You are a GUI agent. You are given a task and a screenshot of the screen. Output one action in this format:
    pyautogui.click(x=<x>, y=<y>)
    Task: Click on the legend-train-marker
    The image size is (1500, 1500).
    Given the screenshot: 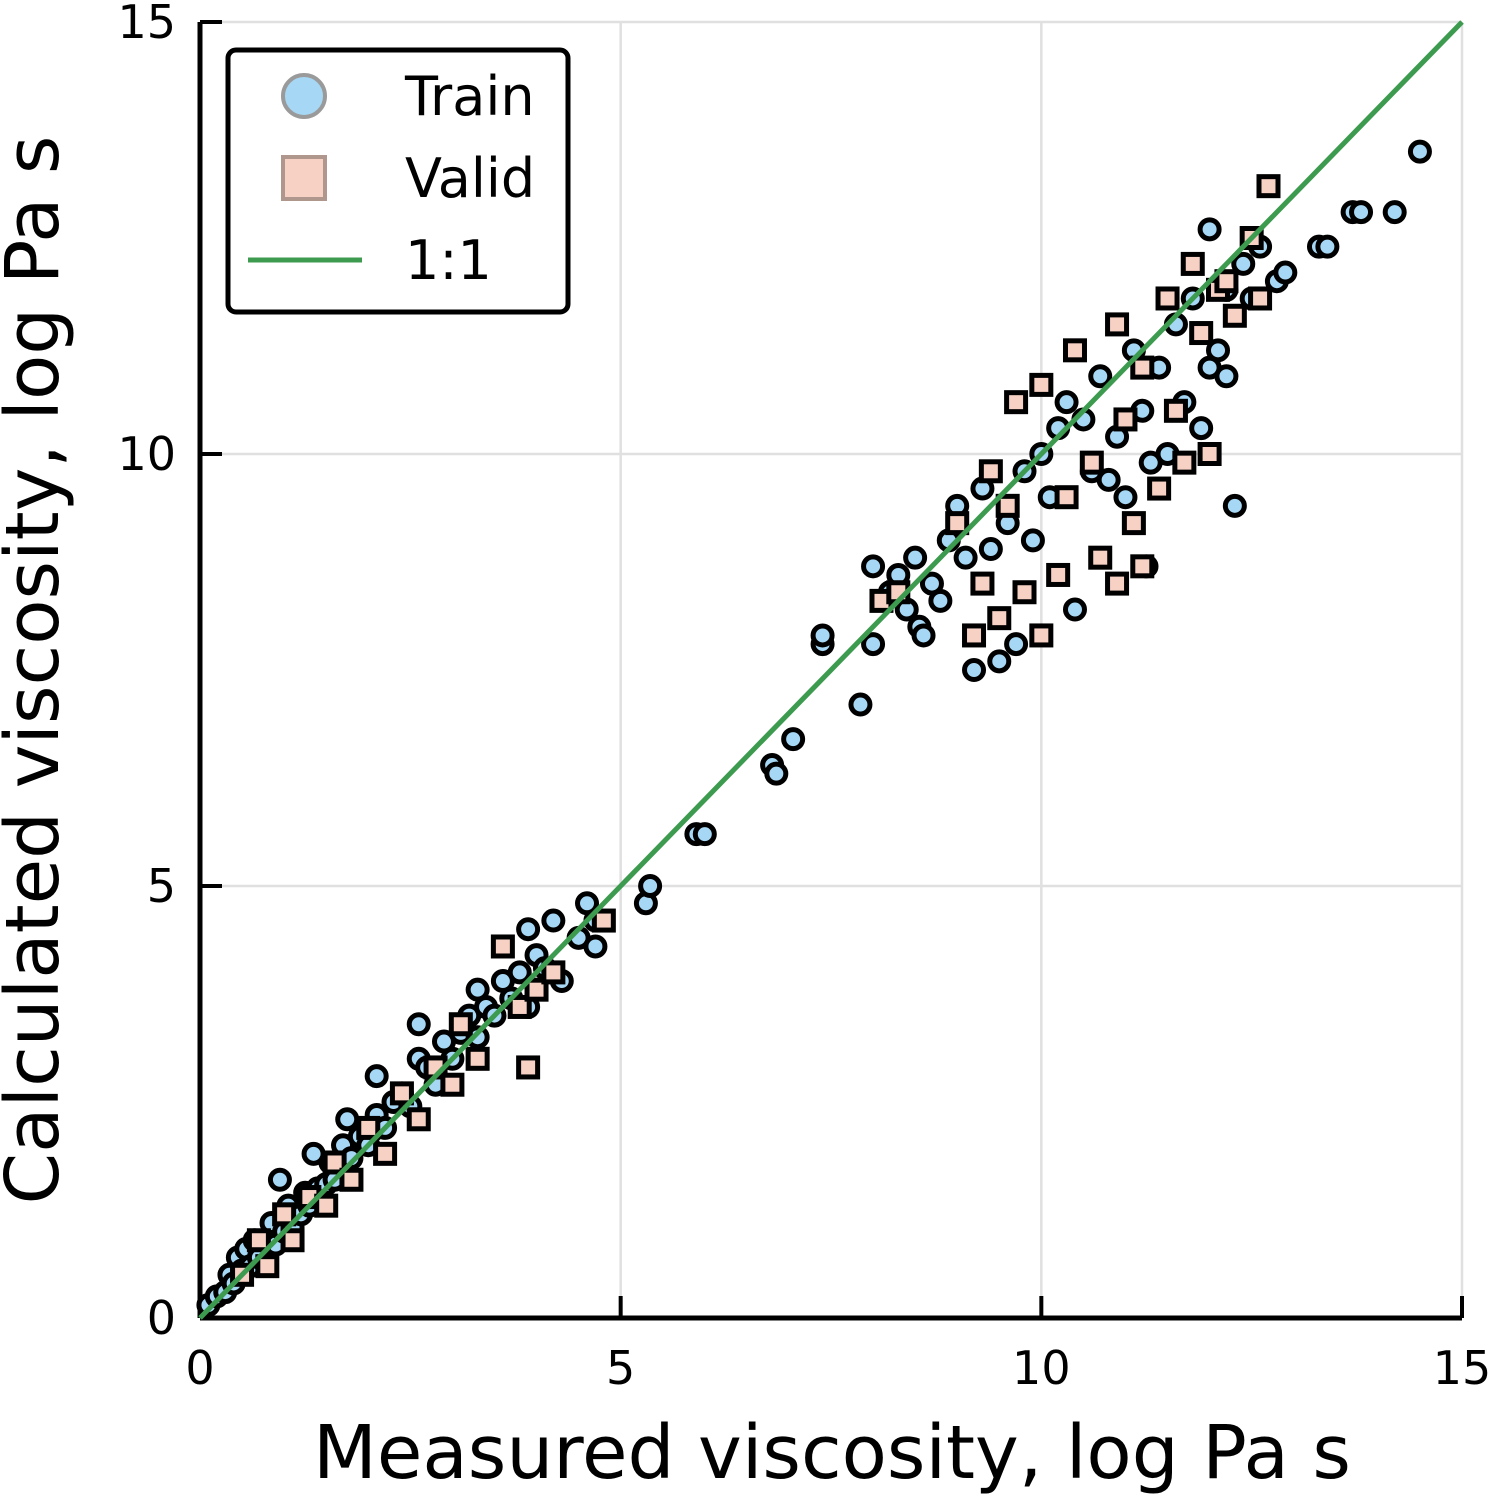 What is the action you would take?
    pyautogui.click(x=304, y=96)
    